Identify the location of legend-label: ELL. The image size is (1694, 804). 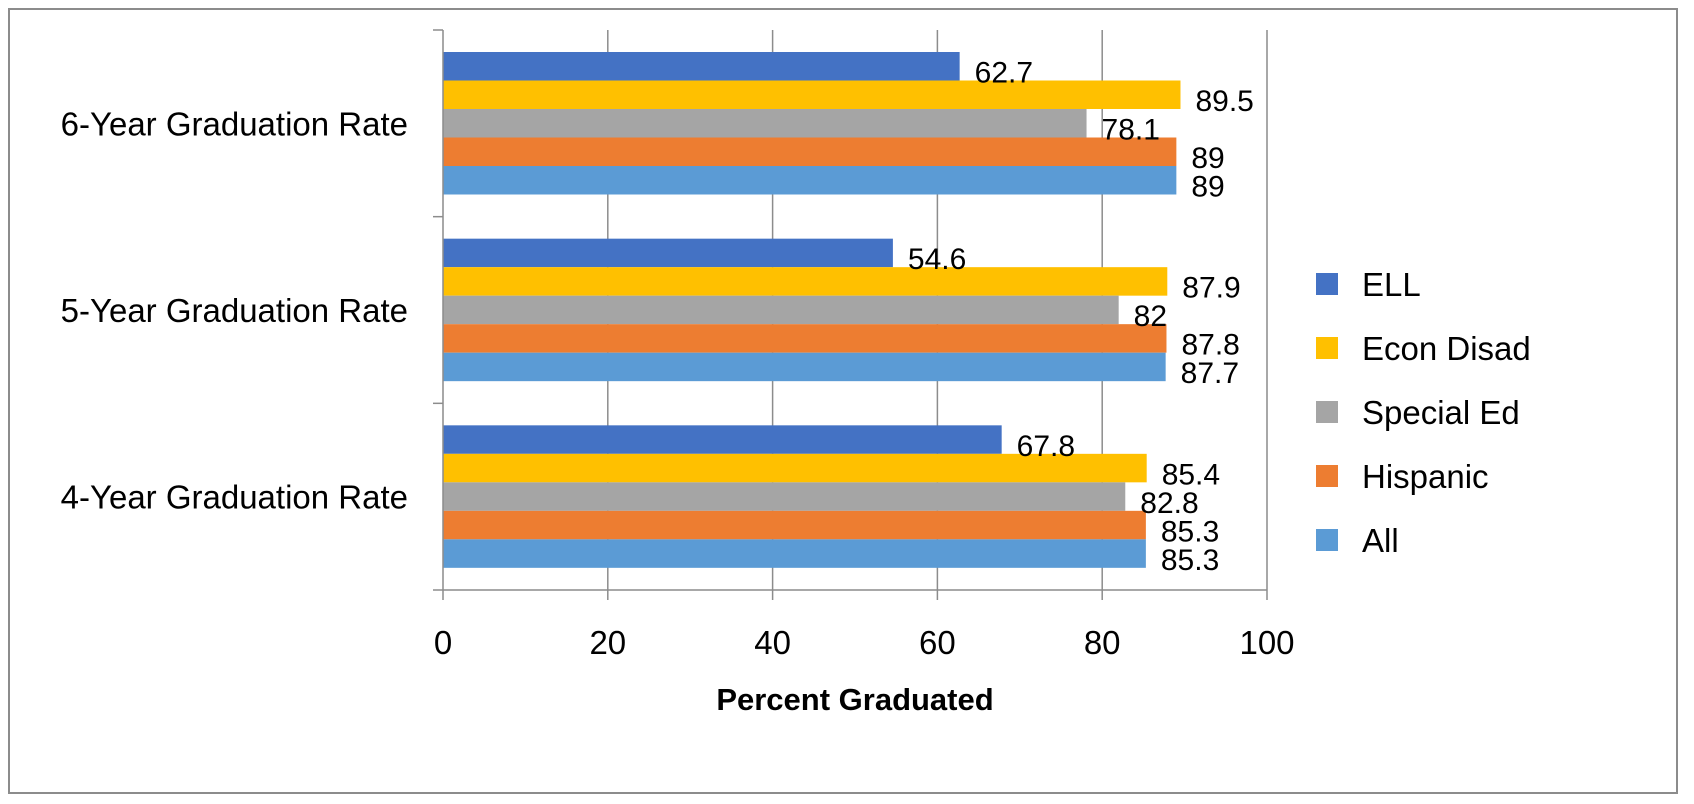
(1391, 284).